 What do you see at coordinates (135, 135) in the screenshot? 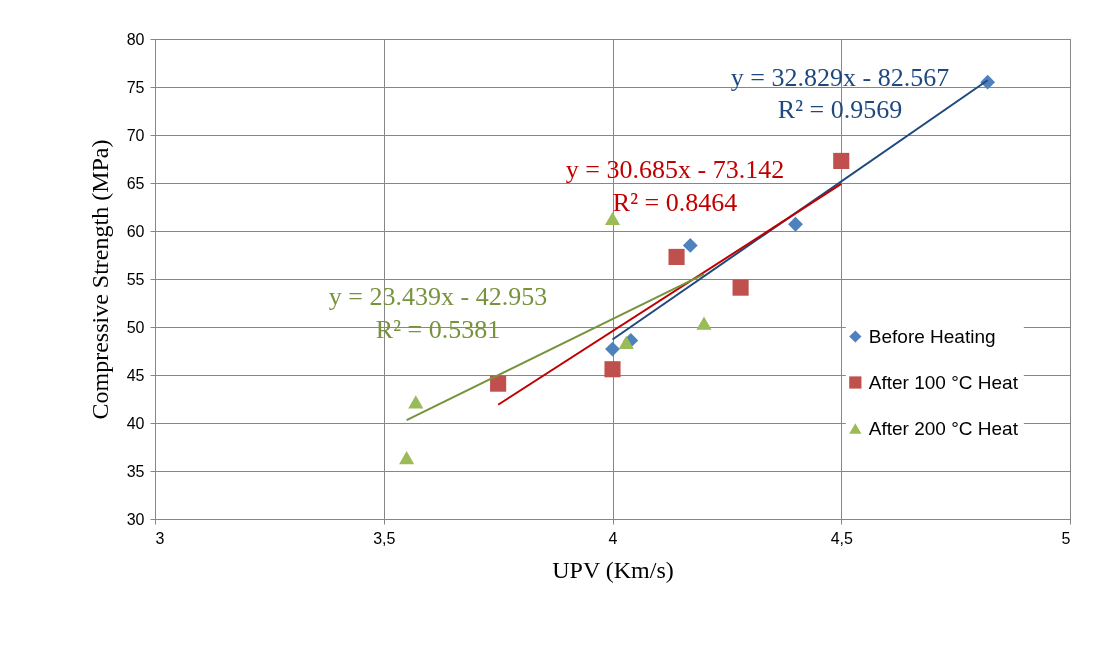
I see `y-tick-label: 70` at bounding box center [135, 135].